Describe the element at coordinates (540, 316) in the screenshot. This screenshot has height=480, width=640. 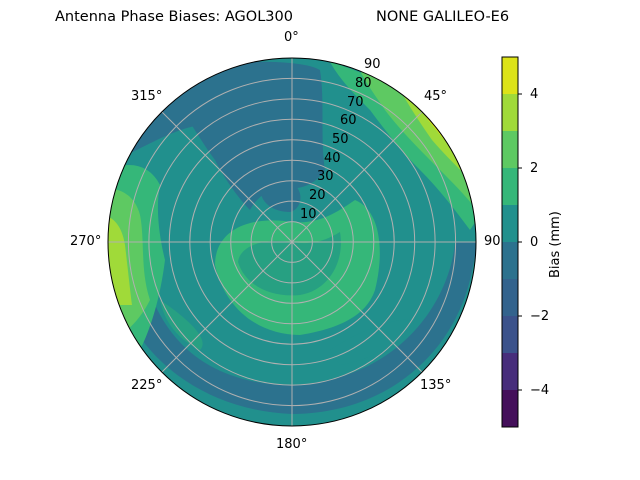
I see `colorbar-tick-neg2: −2` at that location.